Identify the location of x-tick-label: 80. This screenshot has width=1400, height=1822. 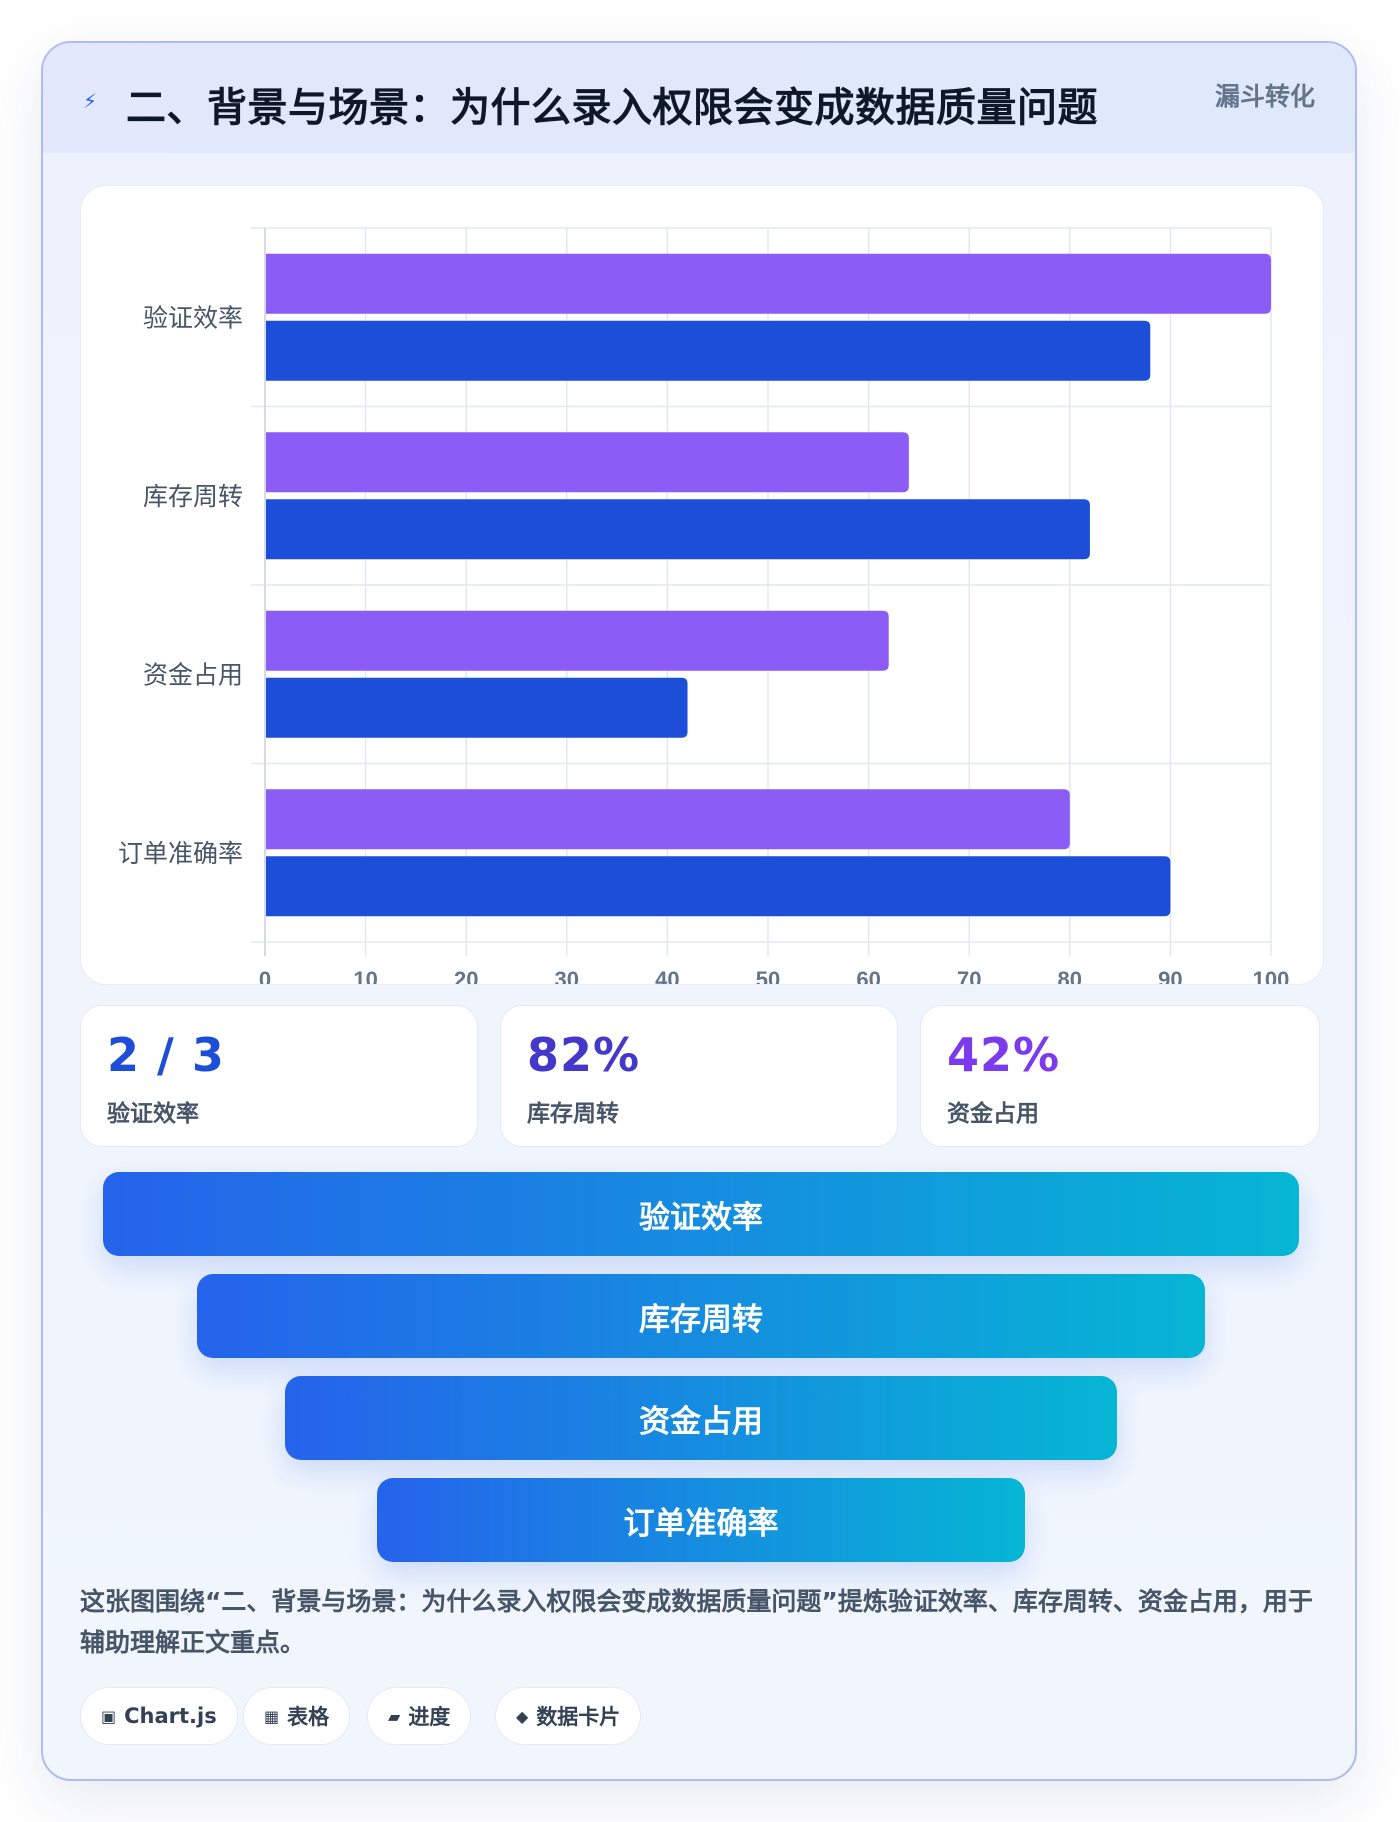
(1070, 975).